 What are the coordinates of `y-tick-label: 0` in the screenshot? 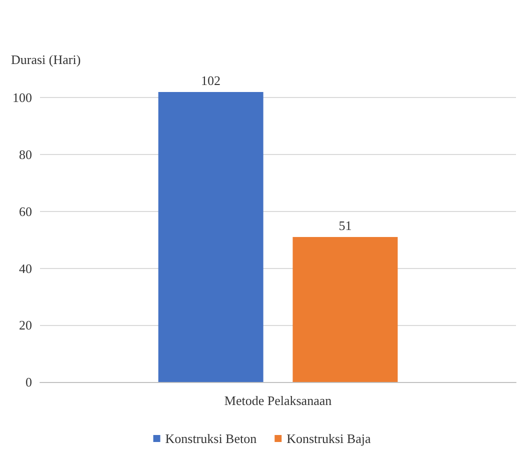 It's located at (29, 382).